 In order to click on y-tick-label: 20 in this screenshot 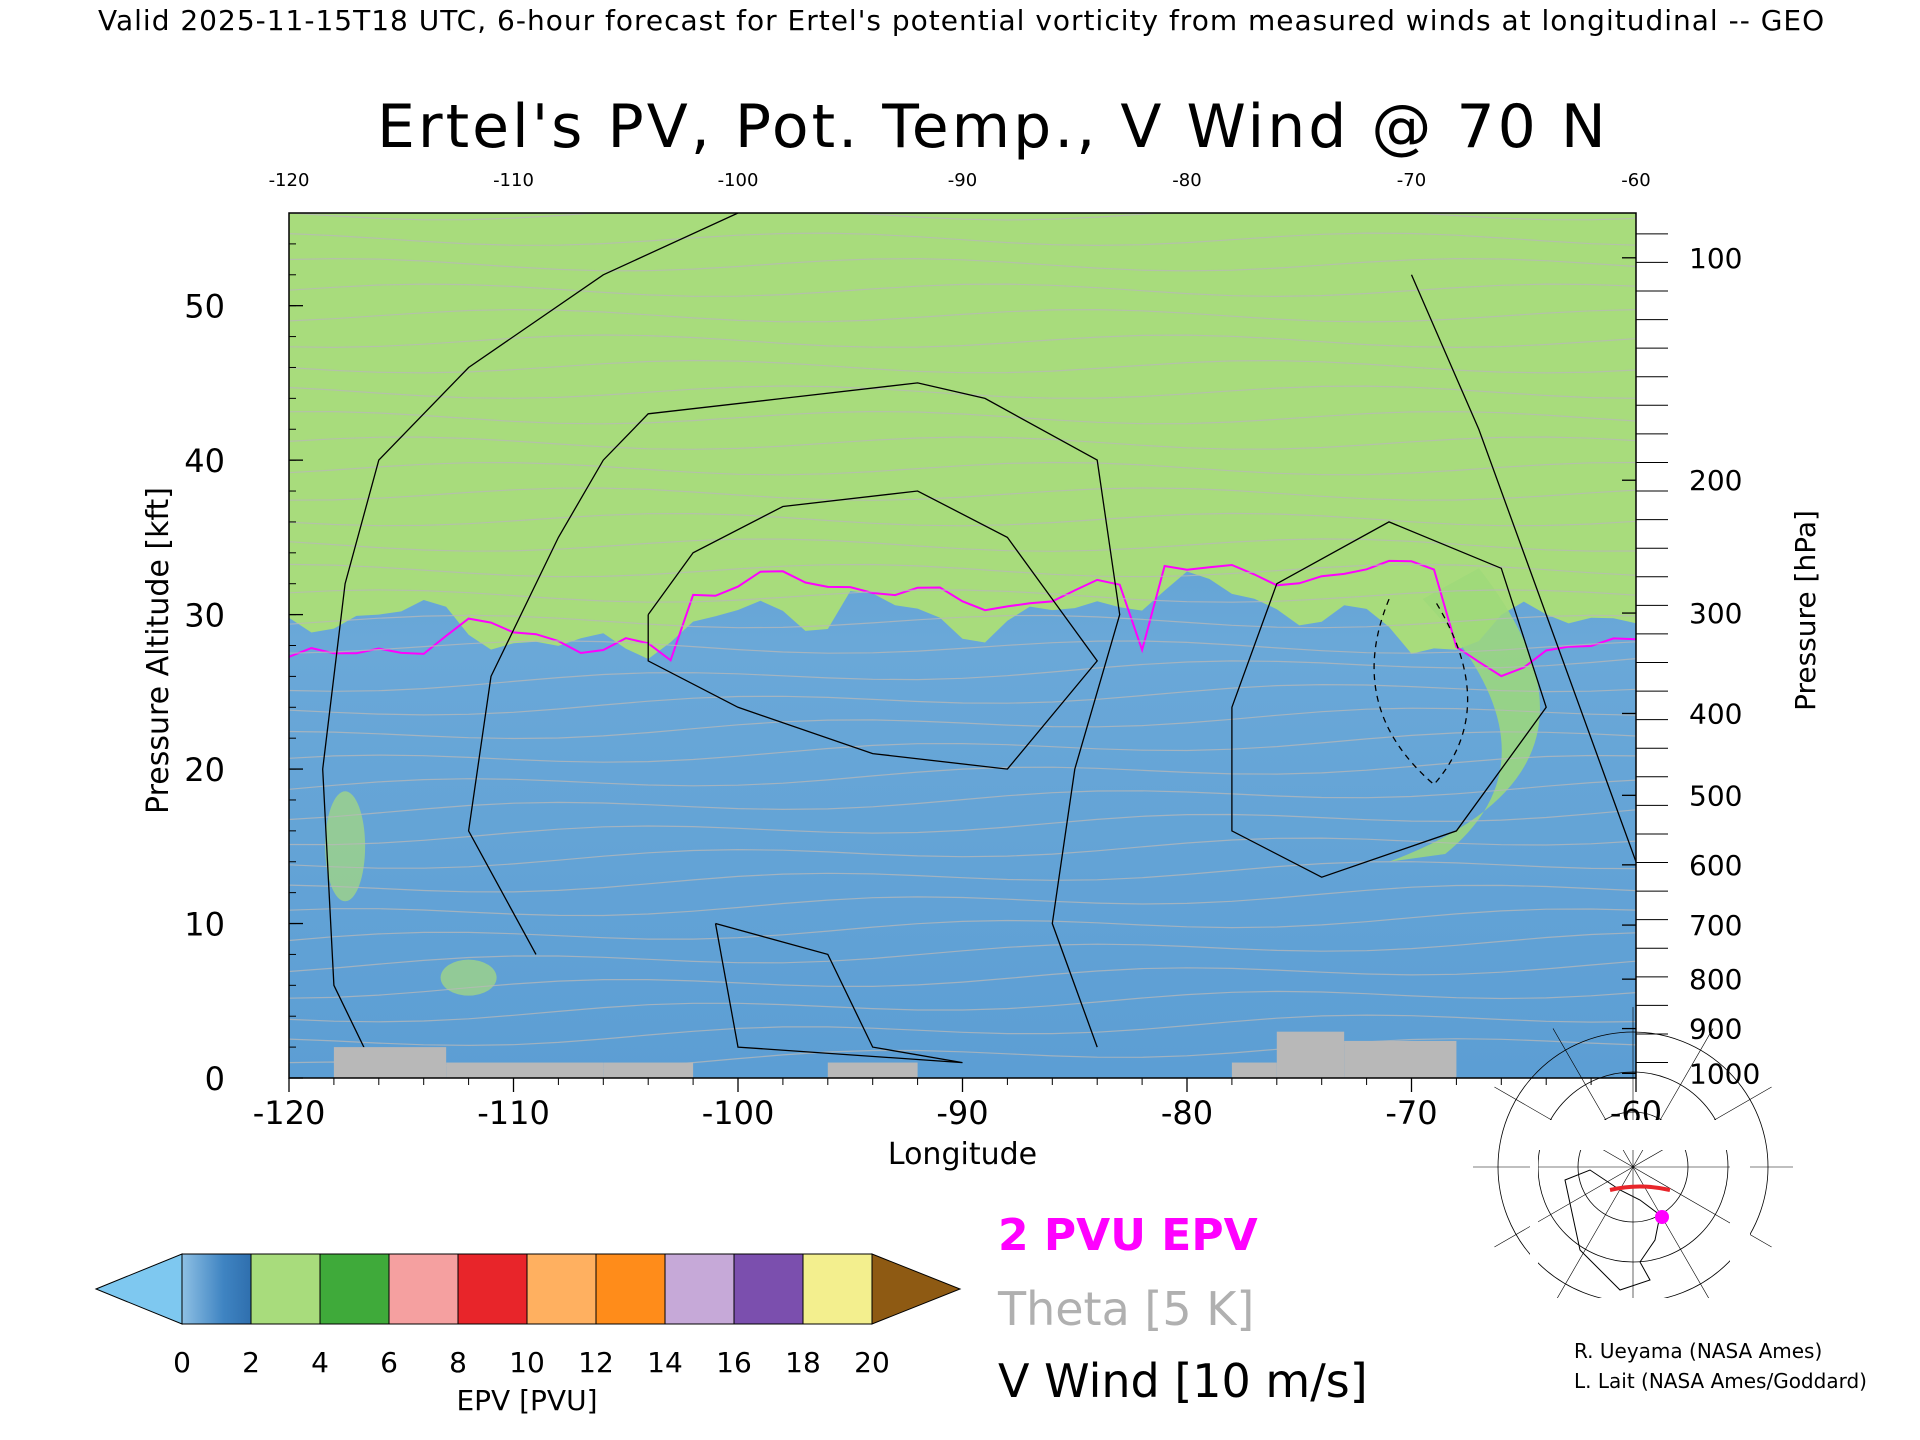, I will do `click(204, 770)`.